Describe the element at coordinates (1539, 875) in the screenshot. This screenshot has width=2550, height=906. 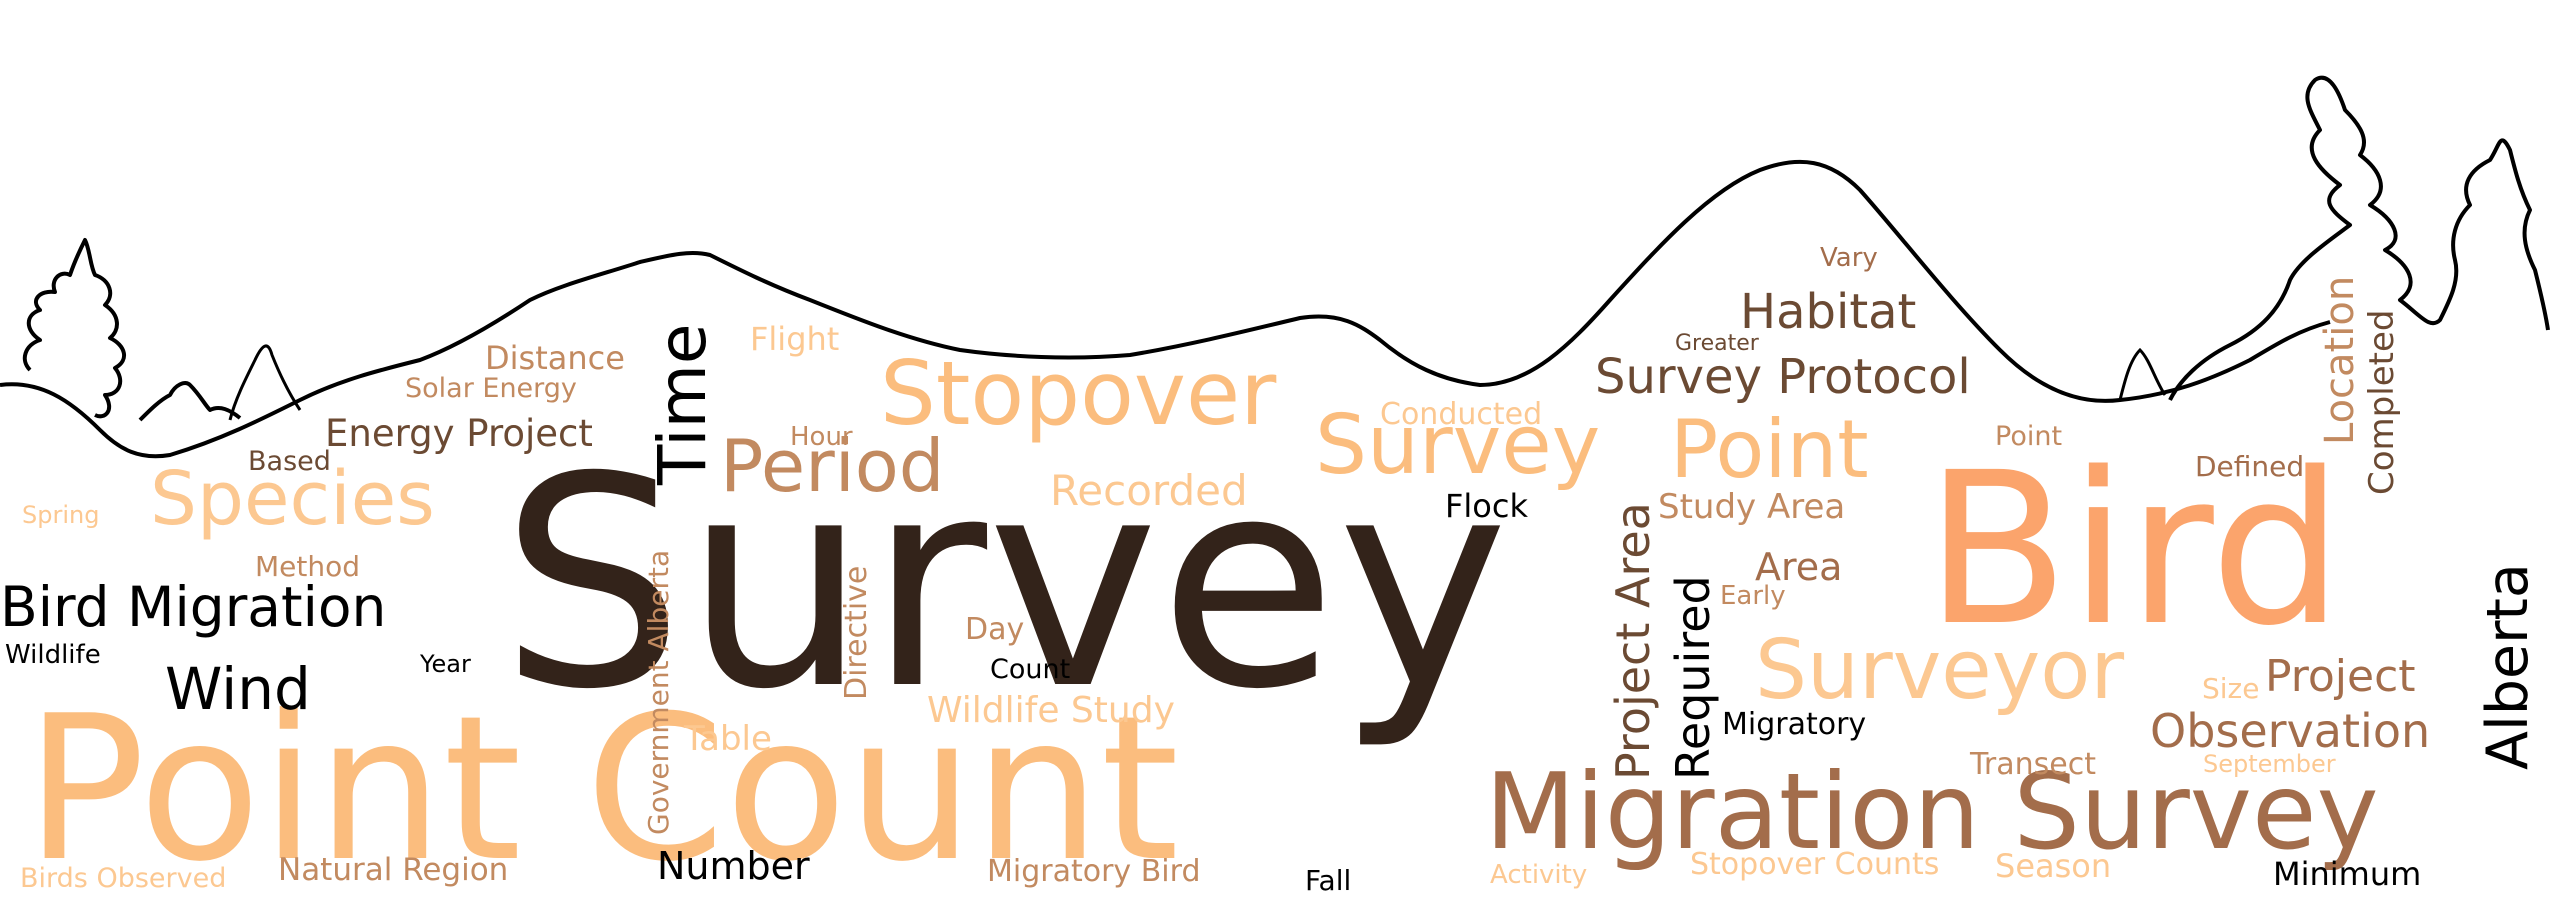
I see `word-activity: Activity` at that location.